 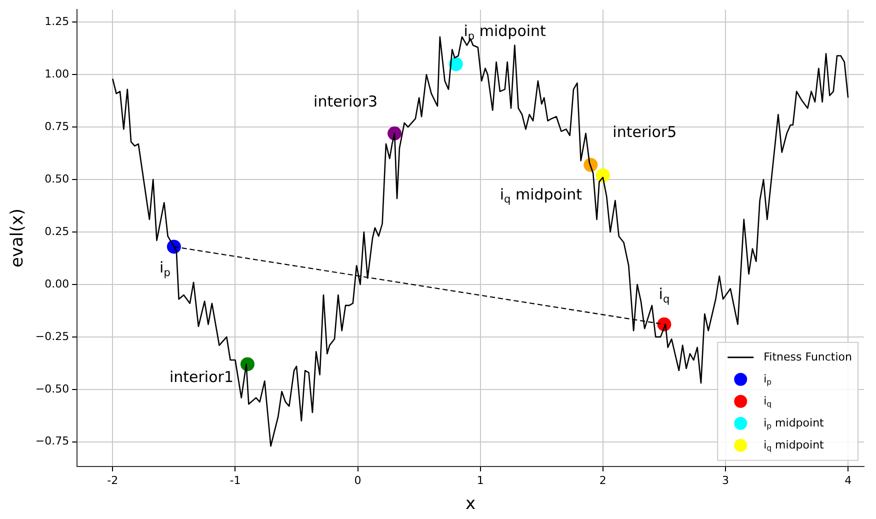 What do you see at coordinates (57, 74) in the screenshot?
I see `y-tick-label: 1.00` at bounding box center [57, 74].